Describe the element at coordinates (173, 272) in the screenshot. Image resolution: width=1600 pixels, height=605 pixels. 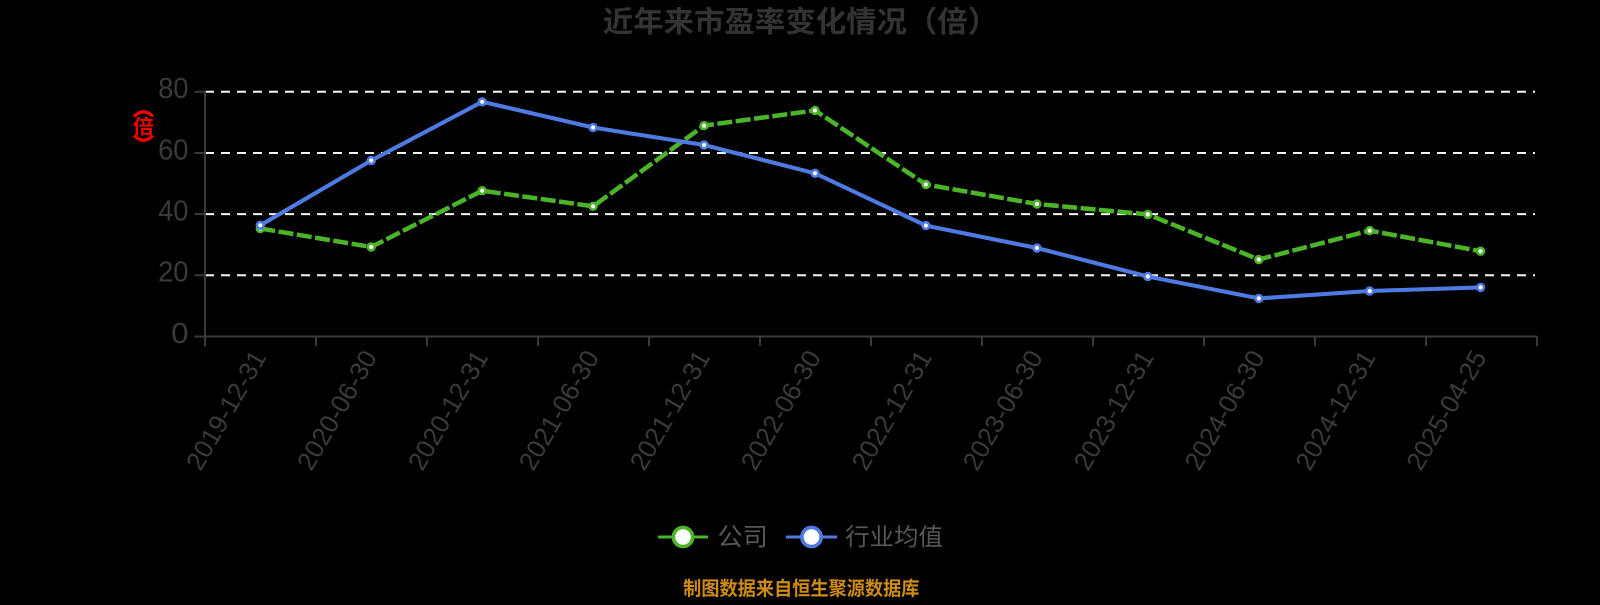
I see `svg-text: 20` at that location.